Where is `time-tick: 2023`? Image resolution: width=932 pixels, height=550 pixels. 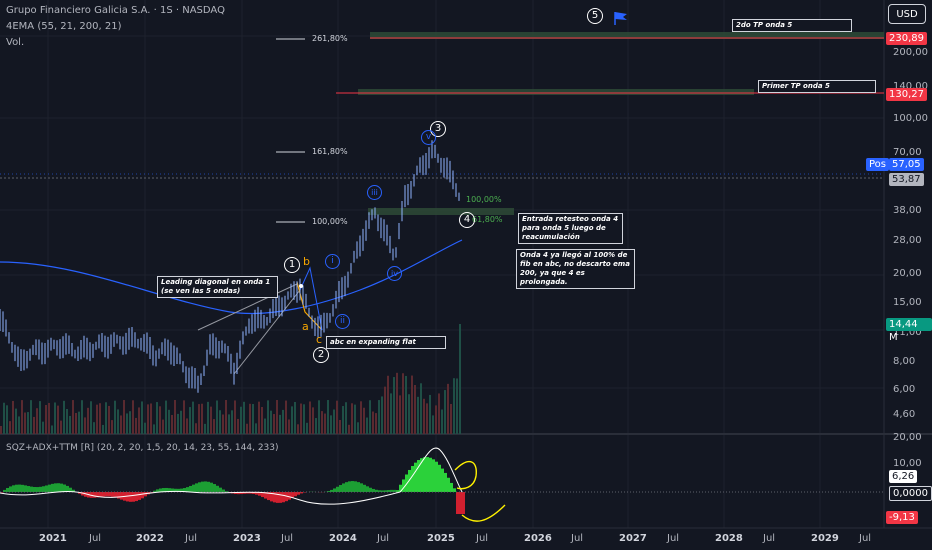
time-tick: 2023 is located at coordinates (247, 538).